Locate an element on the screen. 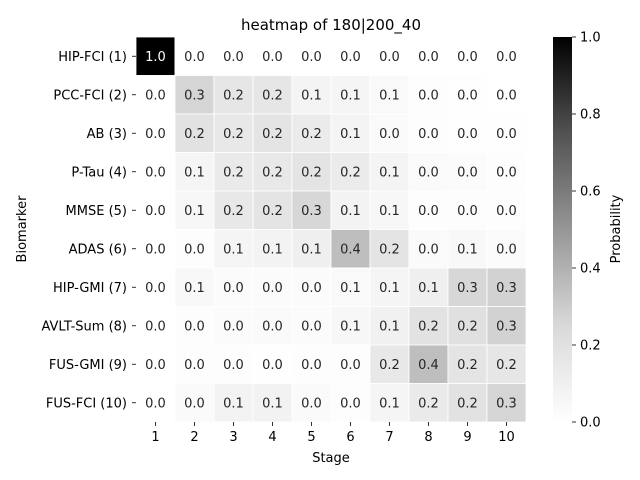 The width and height of the screenshot is (640, 480). colorbar-tick-label: 0.6 is located at coordinates (590, 192).